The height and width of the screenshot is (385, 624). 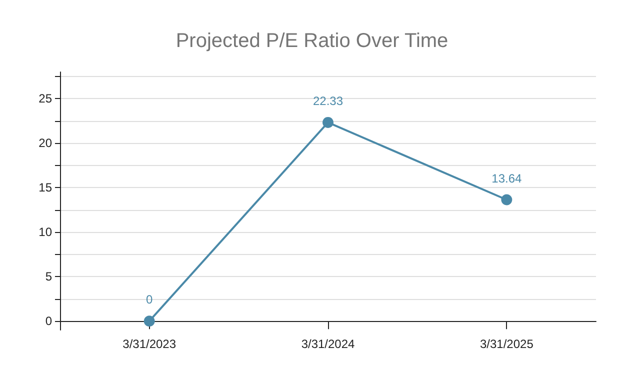 I want to click on y-tick-label: 5, so click(x=48, y=277).